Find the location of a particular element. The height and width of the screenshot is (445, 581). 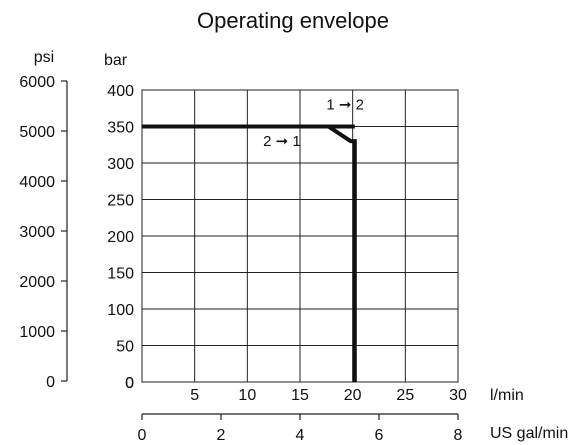

y-axis-label-bar: bar is located at coordinates (116, 60).